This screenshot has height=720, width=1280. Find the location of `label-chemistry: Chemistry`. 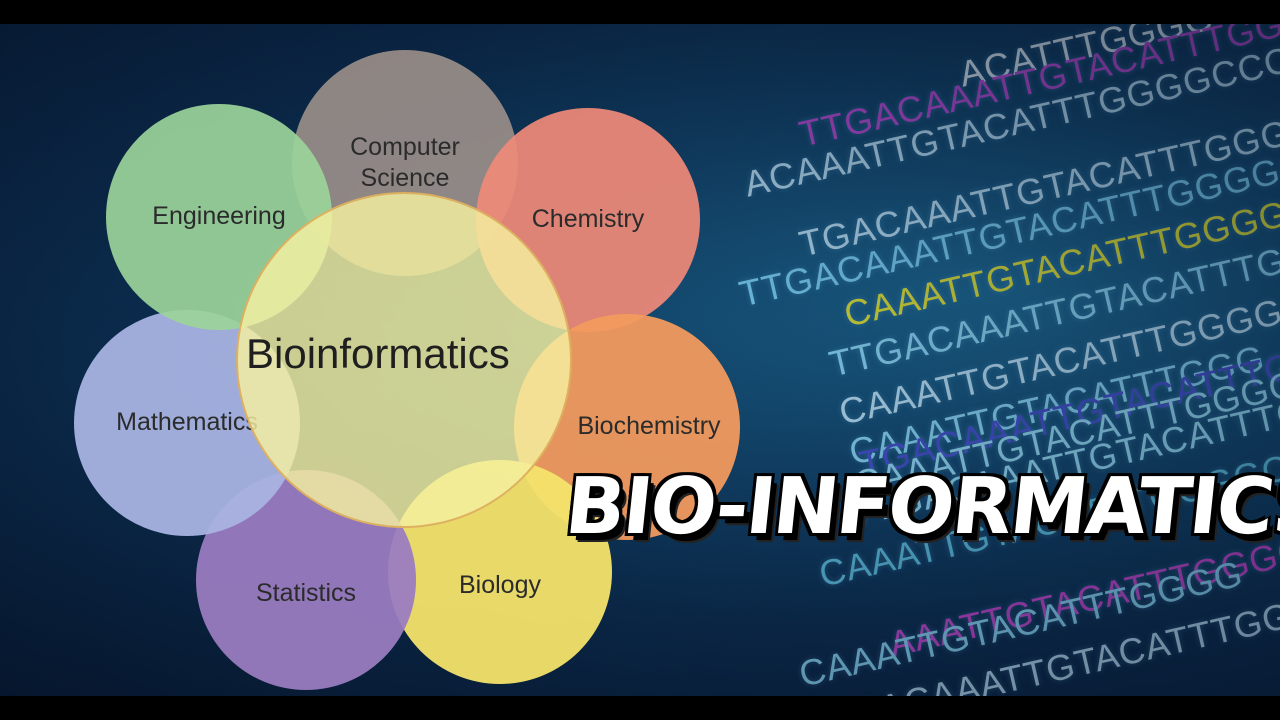

label-chemistry: Chemistry is located at coordinates (588, 219).